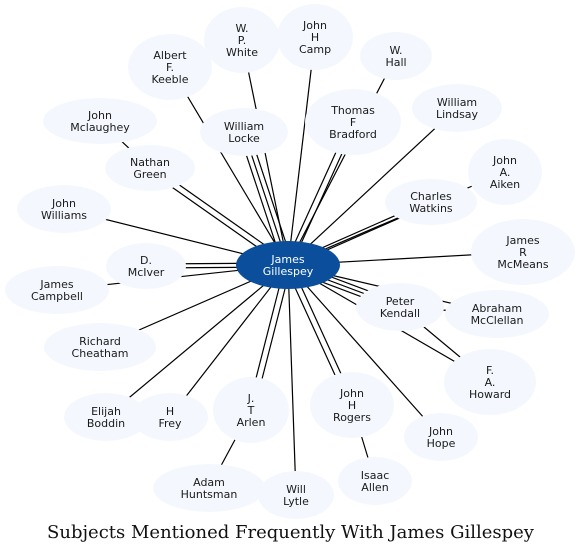 The image size is (581, 557). I want to click on node-w-p-white-label: White, so click(242, 52).